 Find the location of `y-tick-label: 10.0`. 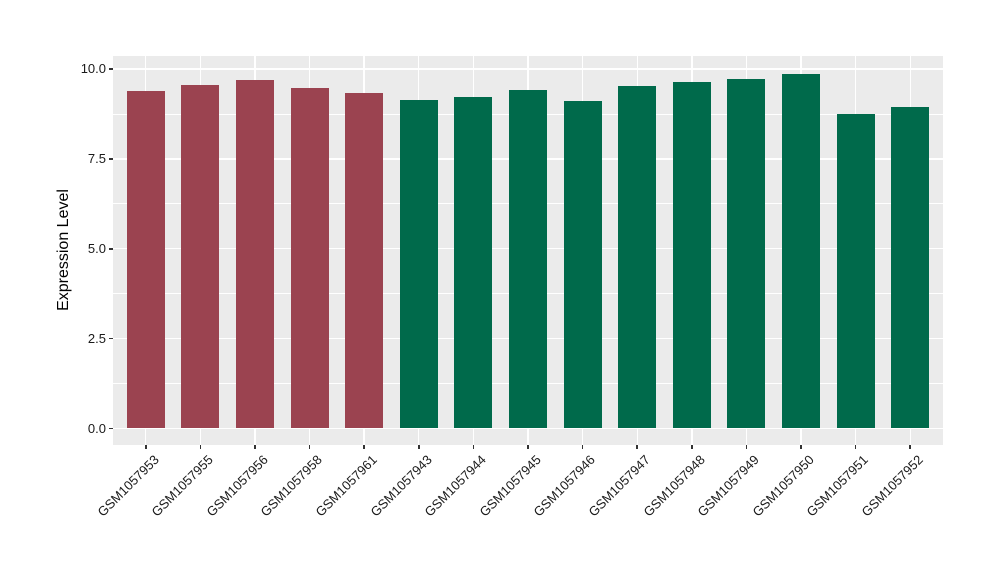

y-tick-label: 10.0 is located at coordinates (93, 68).